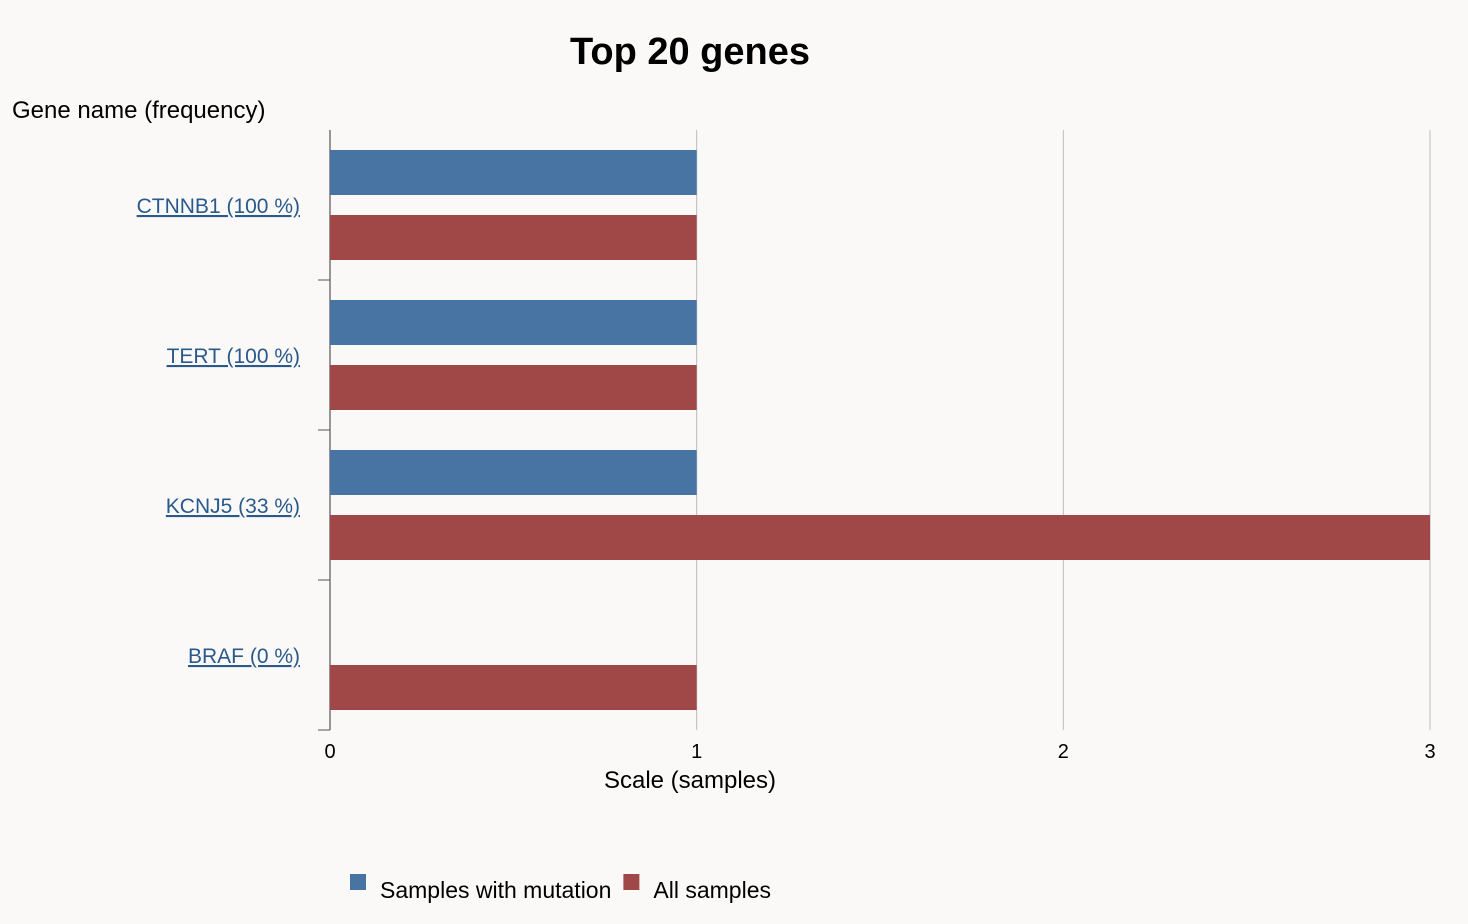 This screenshot has height=924, width=1468. Describe the element at coordinates (138, 110) in the screenshot. I see `y-axis-title: Gene name (frequency)` at that location.